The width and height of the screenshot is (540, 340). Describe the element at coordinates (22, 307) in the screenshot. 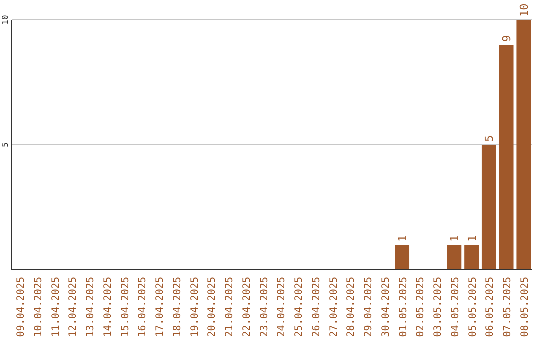

I see `x-tick-label: 09.04.2025` at that location.